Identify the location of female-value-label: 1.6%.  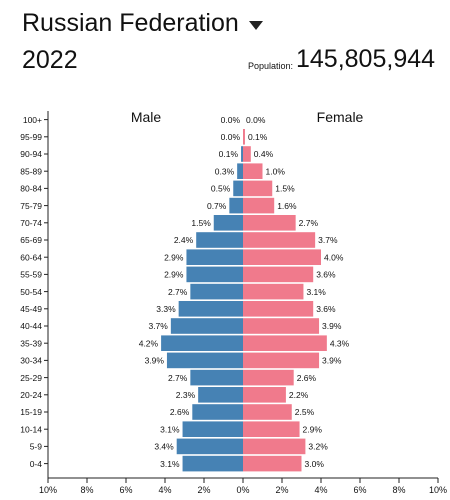
(287, 206).